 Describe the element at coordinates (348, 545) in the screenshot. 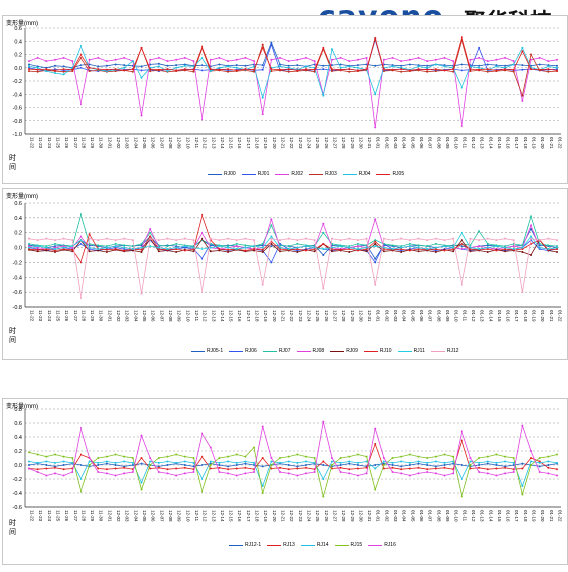

I see `legend-item-rj15: RJ15` at that location.